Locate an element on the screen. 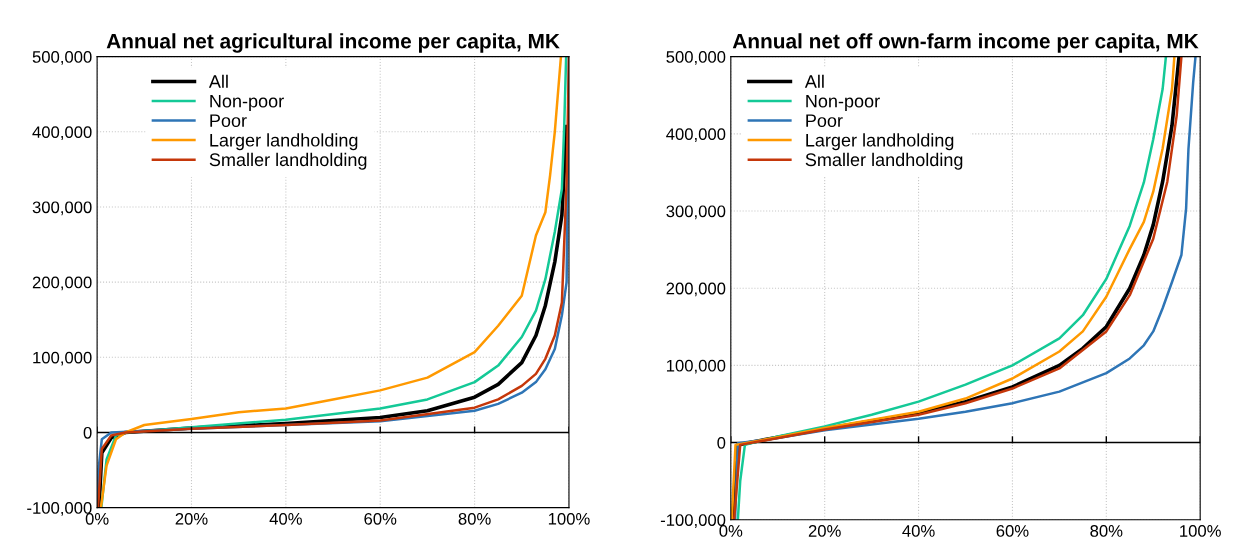 Image resolution: width=1245 pixels, height=550 pixels. chart-title: Annual net off own-farm income per capita, MK is located at coordinates (965, 43).